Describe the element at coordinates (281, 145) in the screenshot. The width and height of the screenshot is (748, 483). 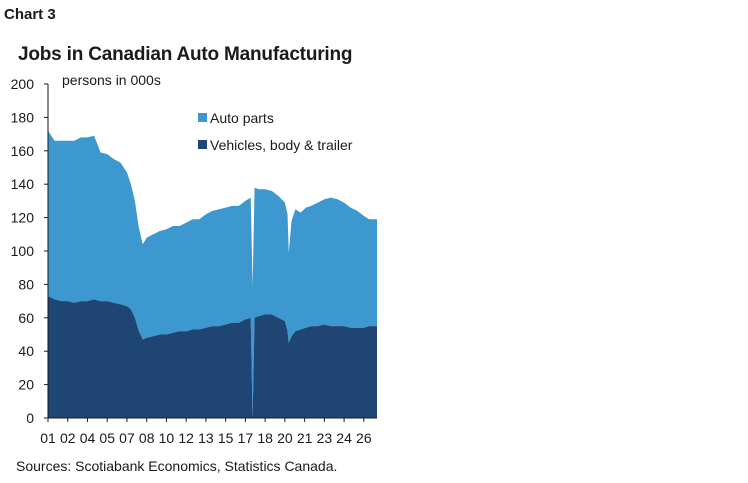
I see `legend-label-vehicles: Vehicles, body & trailer` at that location.